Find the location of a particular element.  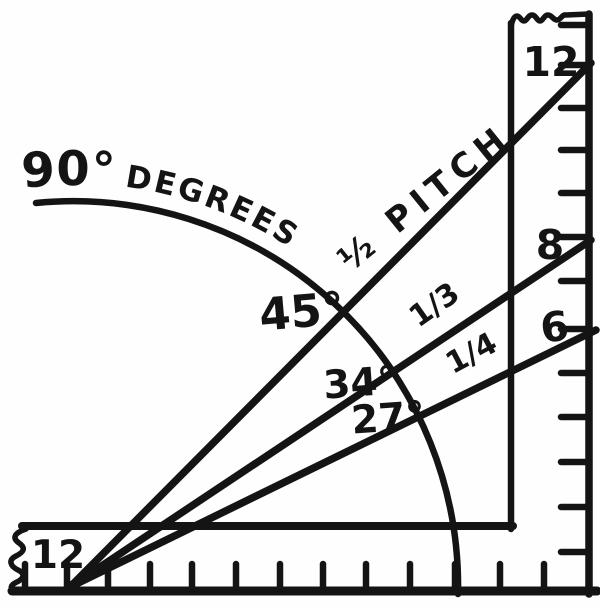

angle-45-label: 45° is located at coordinates (301, 311).